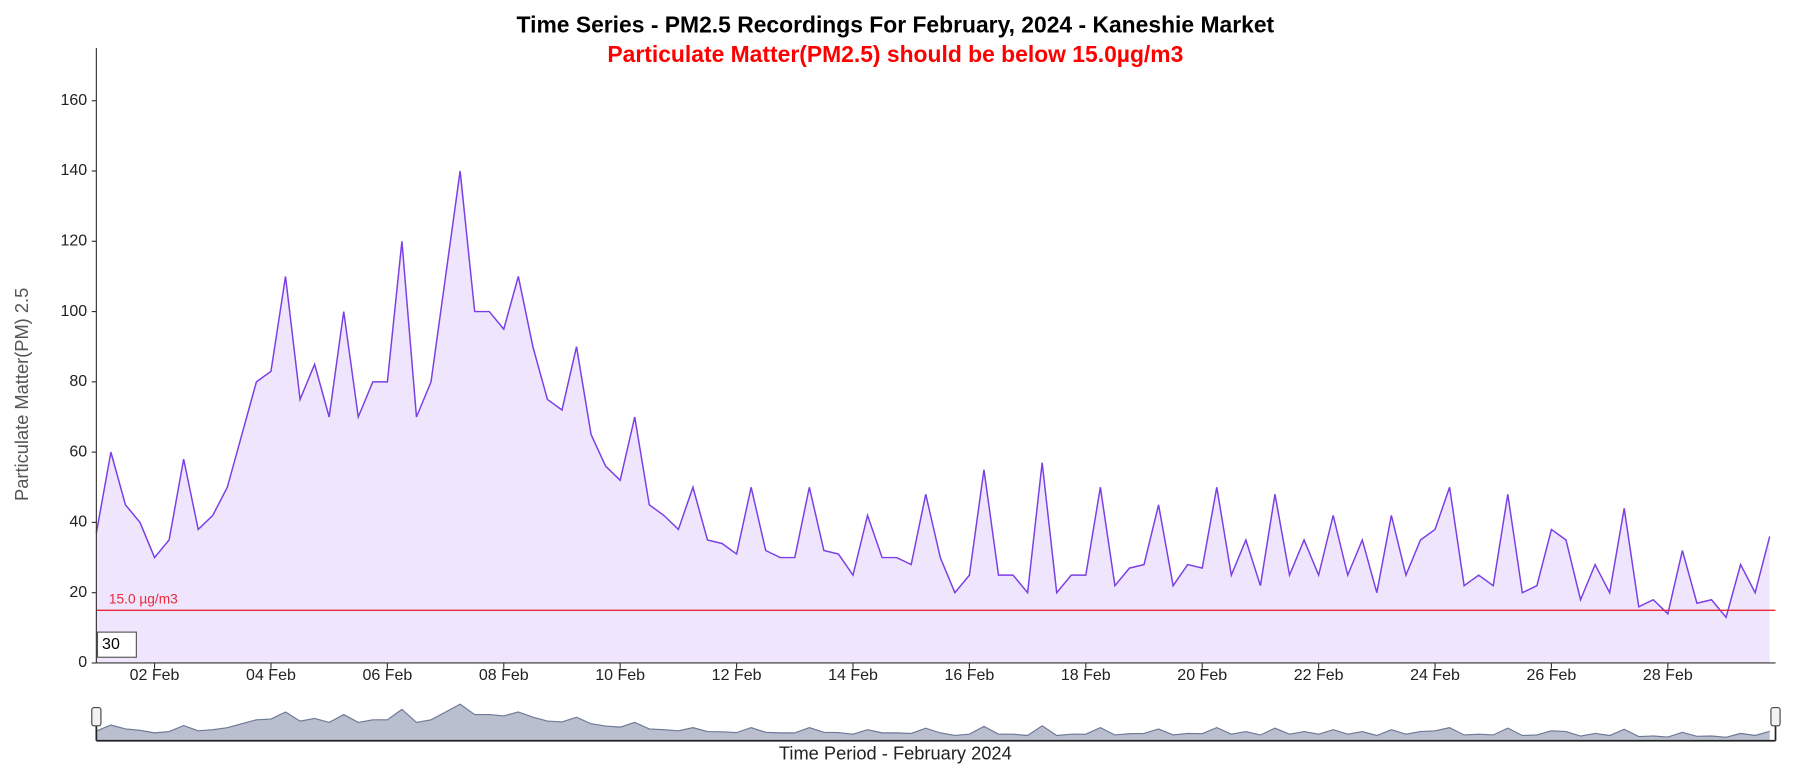  Describe the element at coordinates (1435, 675) in the screenshot. I see `x-tick-label: 24 Feb` at that location.